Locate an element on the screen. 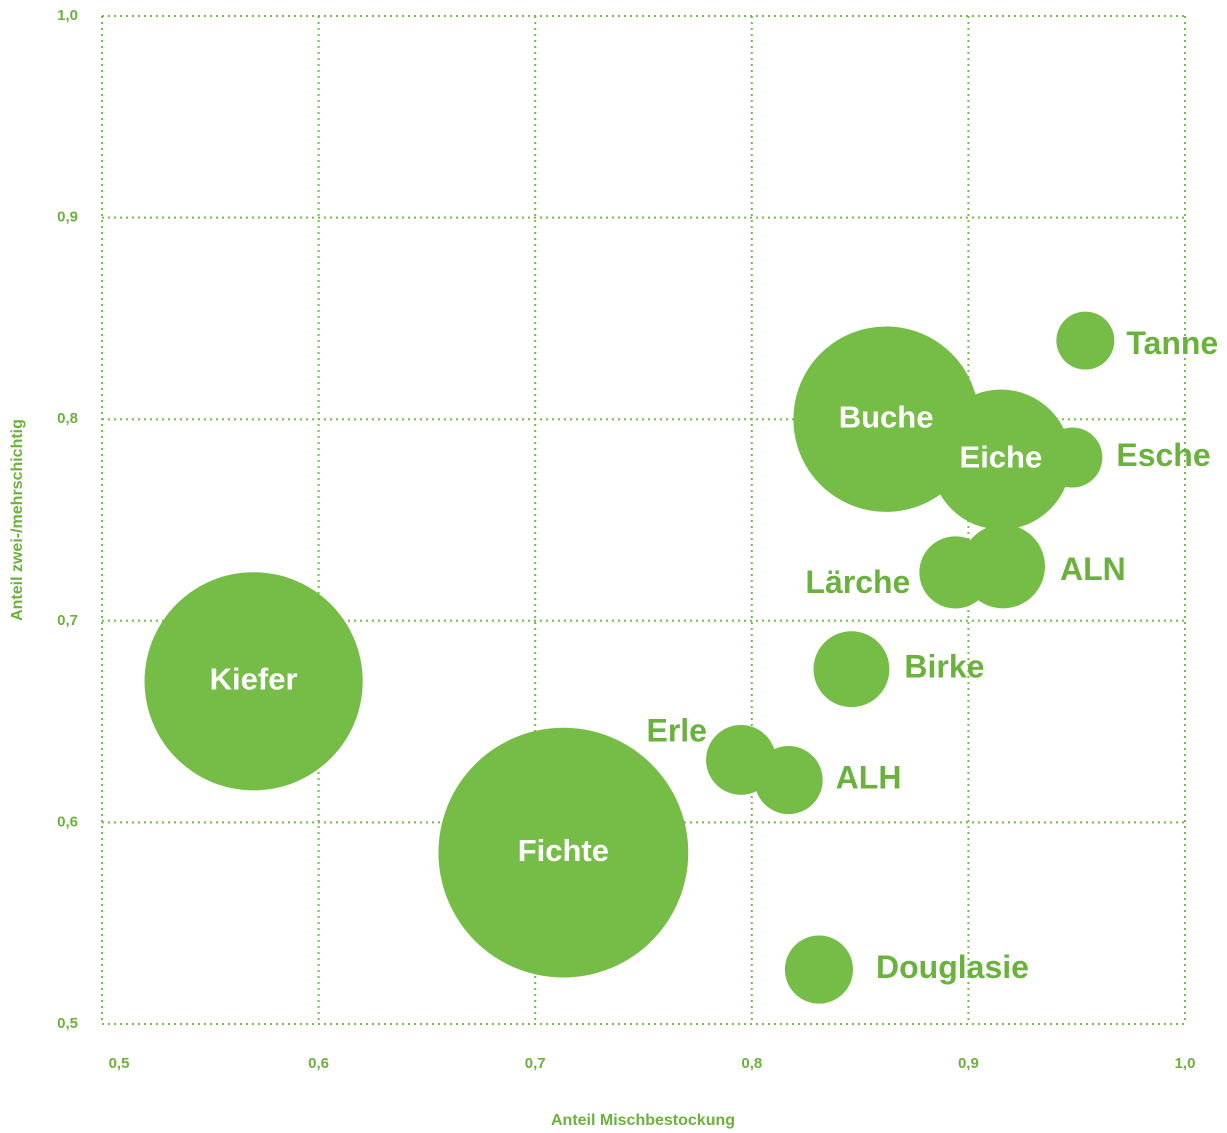  bubble-label: ALN is located at coordinates (1093, 569).